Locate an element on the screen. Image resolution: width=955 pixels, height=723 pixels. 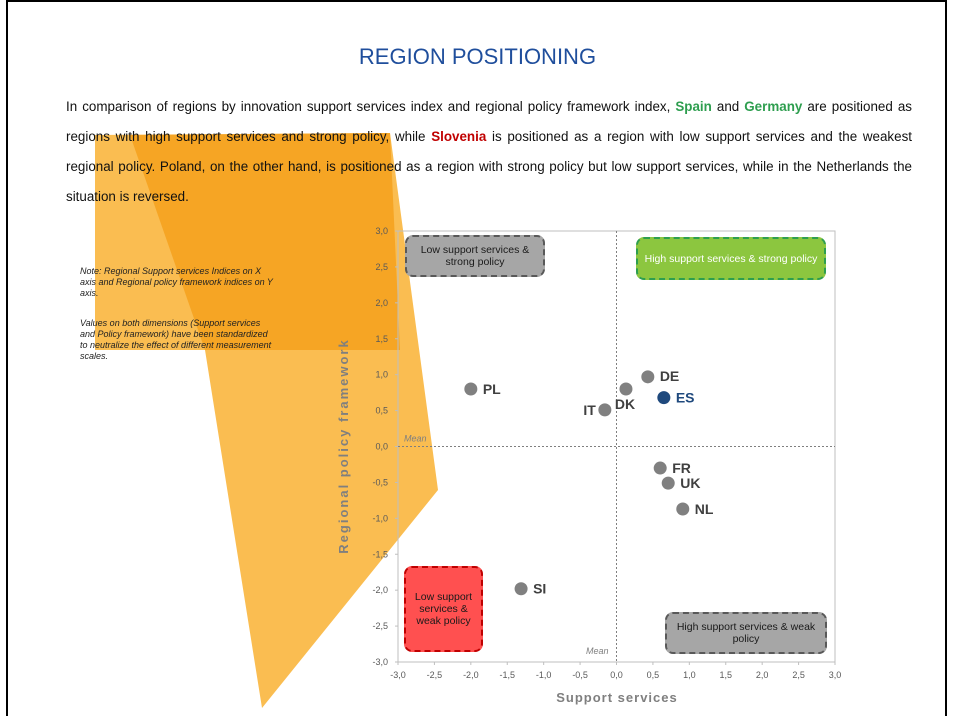
x-tick-label: -1,5 is located at coordinates (507, 675).